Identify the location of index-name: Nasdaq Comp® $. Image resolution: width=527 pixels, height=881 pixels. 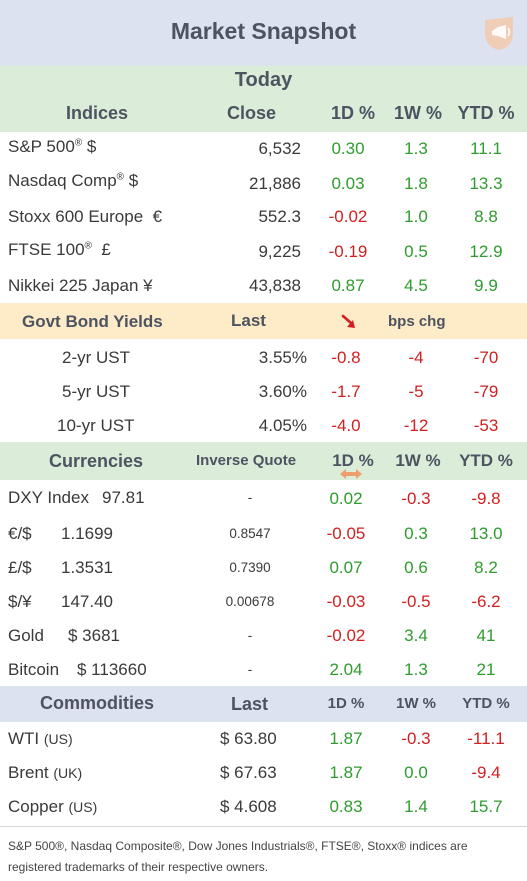
(73, 180).